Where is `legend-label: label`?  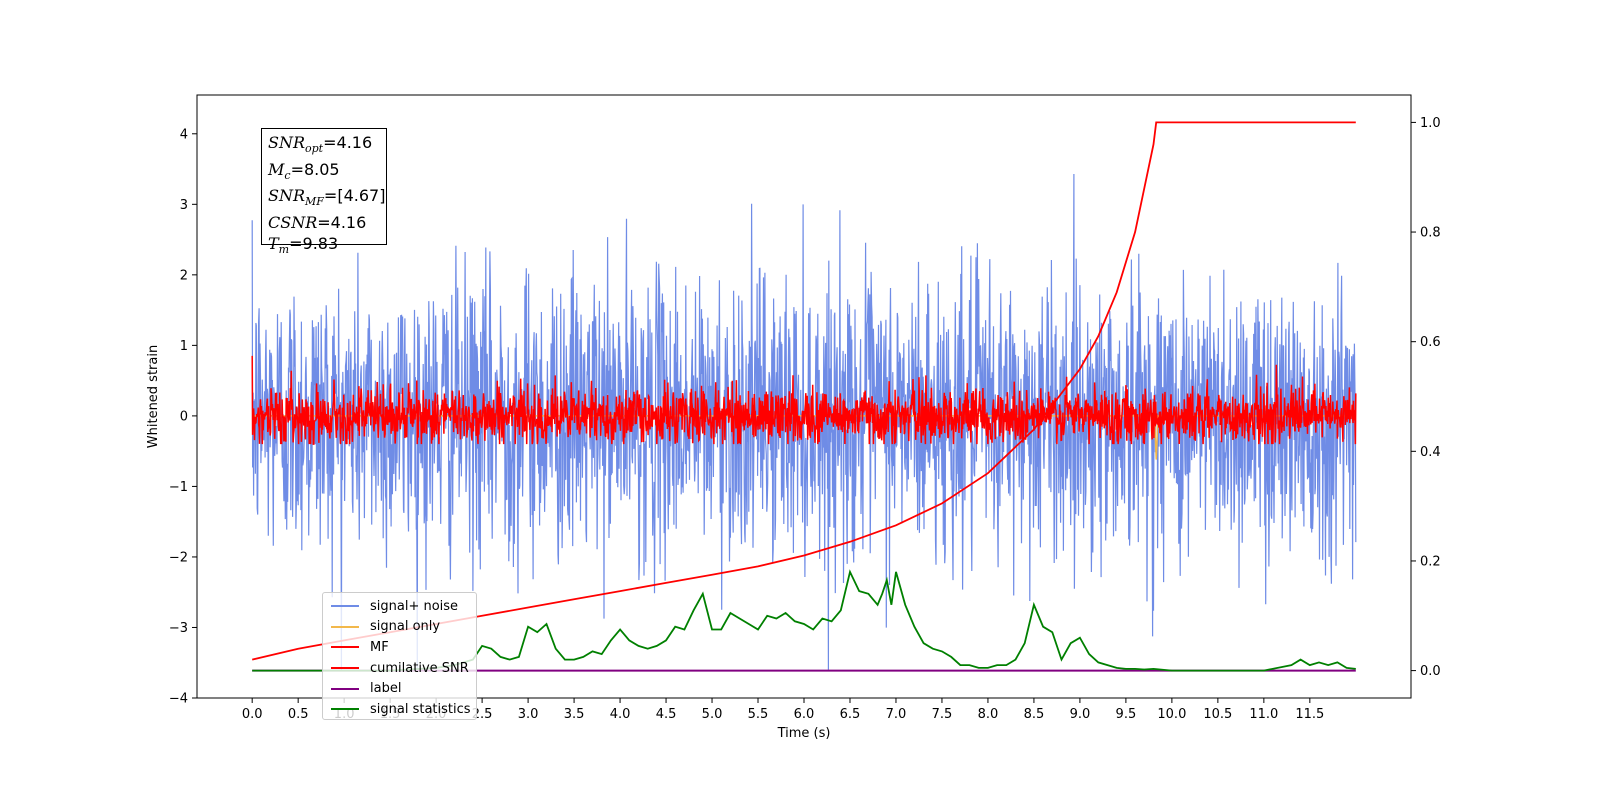
legend-label: label is located at coordinates (386, 689).